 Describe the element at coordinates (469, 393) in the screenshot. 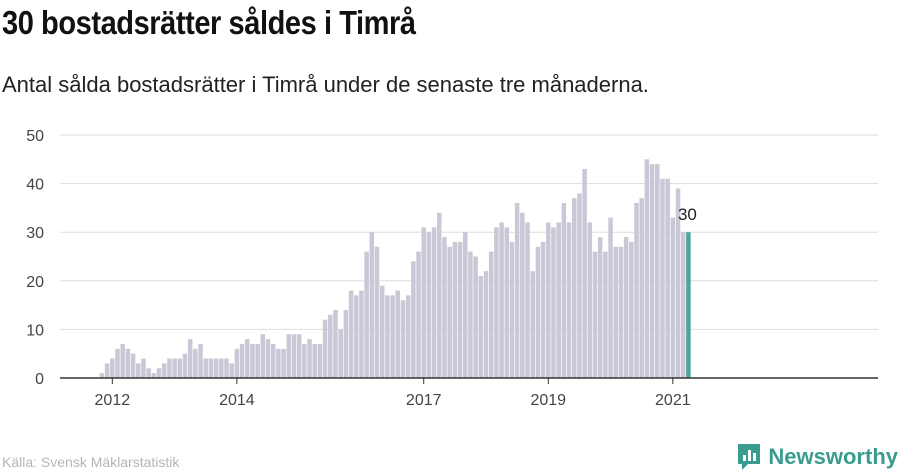

I see `x-axis: 2012 2014 2017 2019 2021` at that location.